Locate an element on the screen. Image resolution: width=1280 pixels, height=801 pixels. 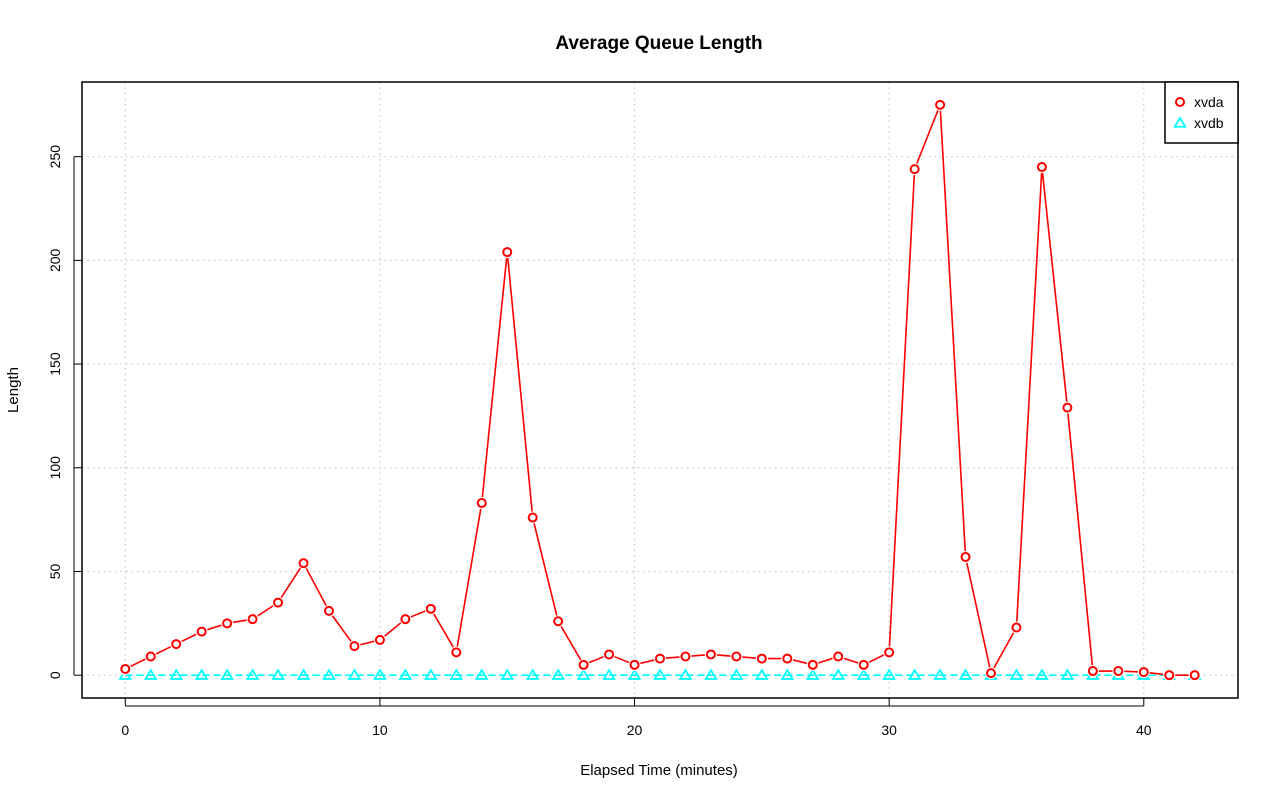
legend-box is located at coordinates (1201, 112).